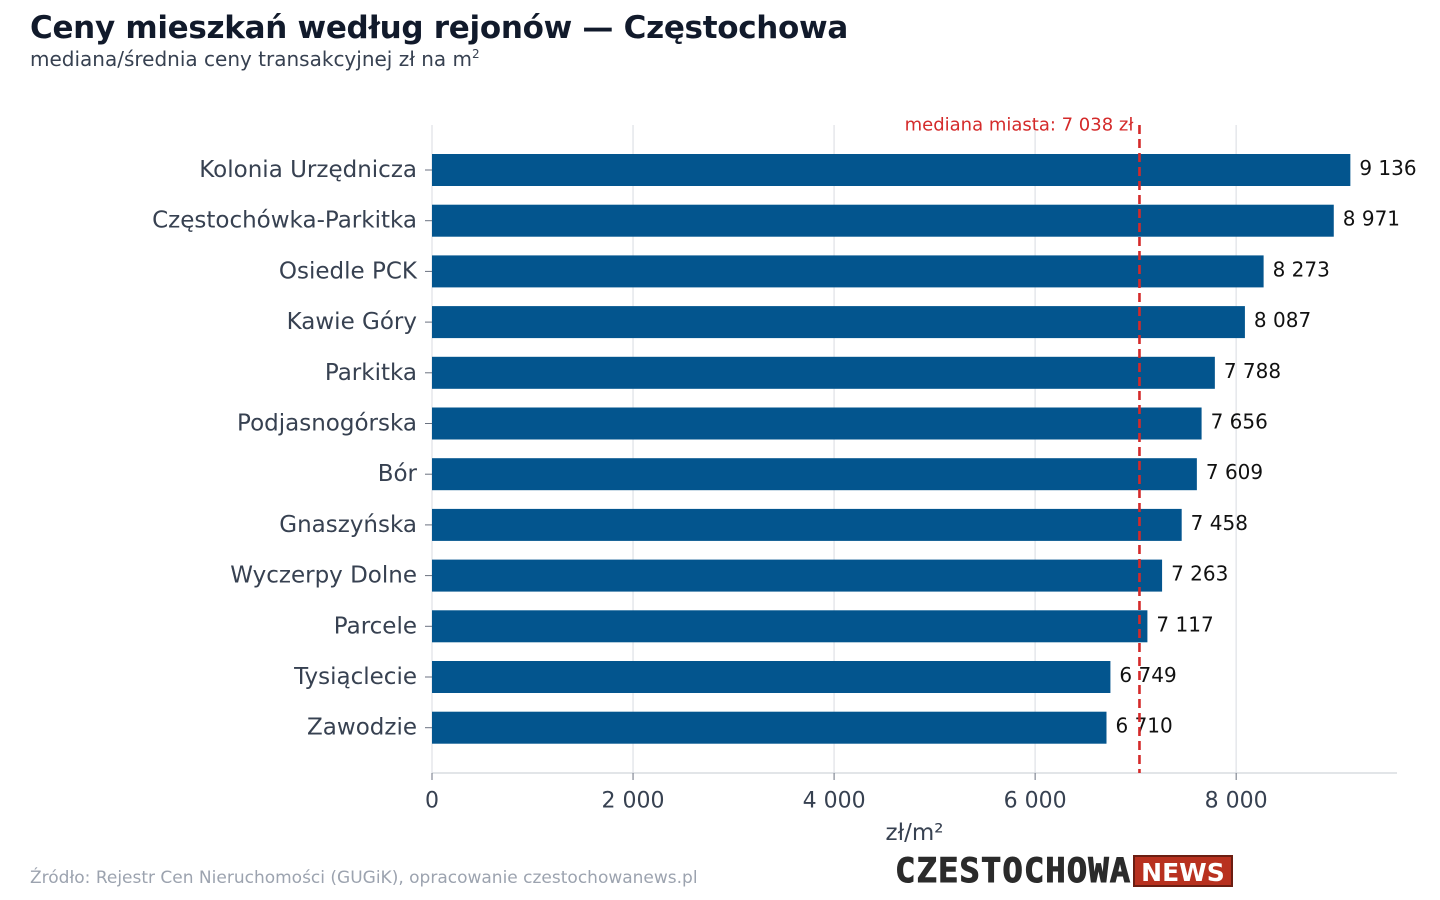 The height and width of the screenshot is (900, 1440). Describe the element at coordinates (1236, 801) in the screenshot. I see `x-tick-label: 8 000` at that location.